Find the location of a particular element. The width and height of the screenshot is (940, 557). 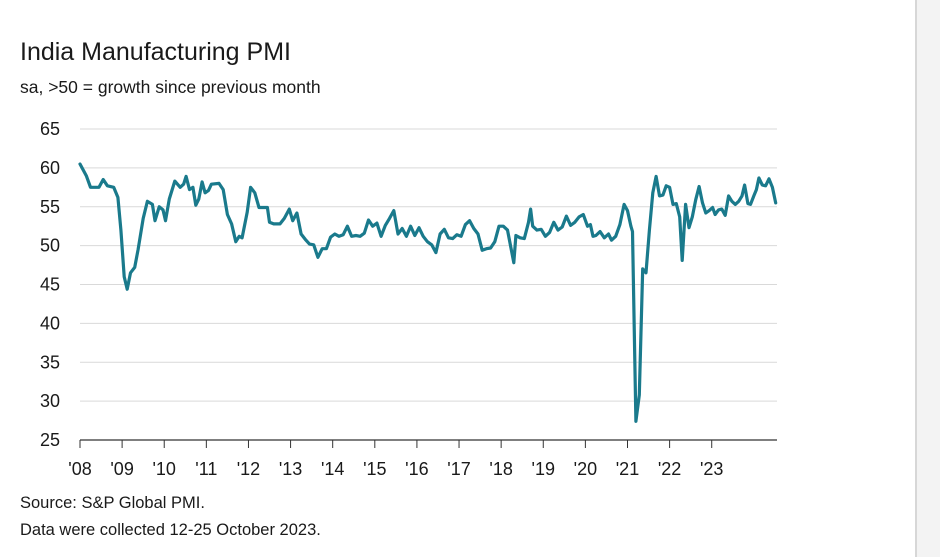

x-tick-label: '13 is located at coordinates (290, 469).